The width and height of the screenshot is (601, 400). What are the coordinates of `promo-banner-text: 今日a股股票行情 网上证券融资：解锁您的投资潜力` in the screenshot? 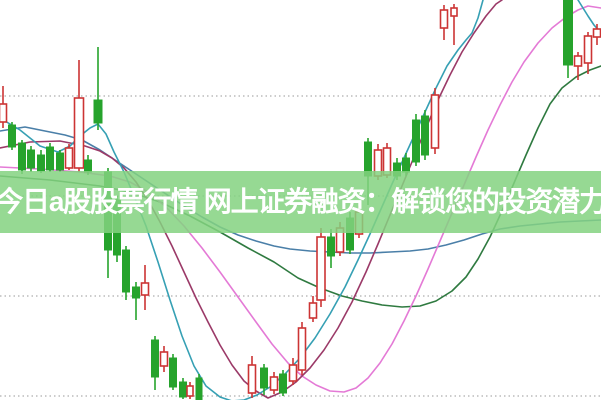 It's located at (300, 201).